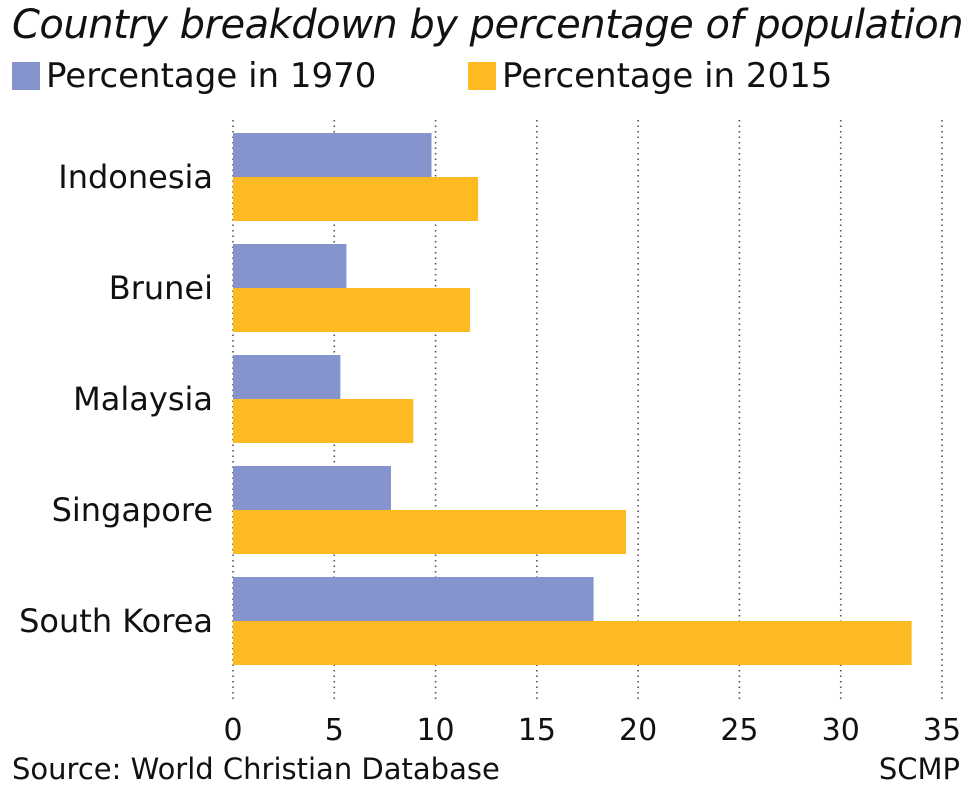 This screenshot has width=972, height=792. What do you see at coordinates (135, 177) in the screenshot?
I see `category-label: Indonesia` at bounding box center [135, 177].